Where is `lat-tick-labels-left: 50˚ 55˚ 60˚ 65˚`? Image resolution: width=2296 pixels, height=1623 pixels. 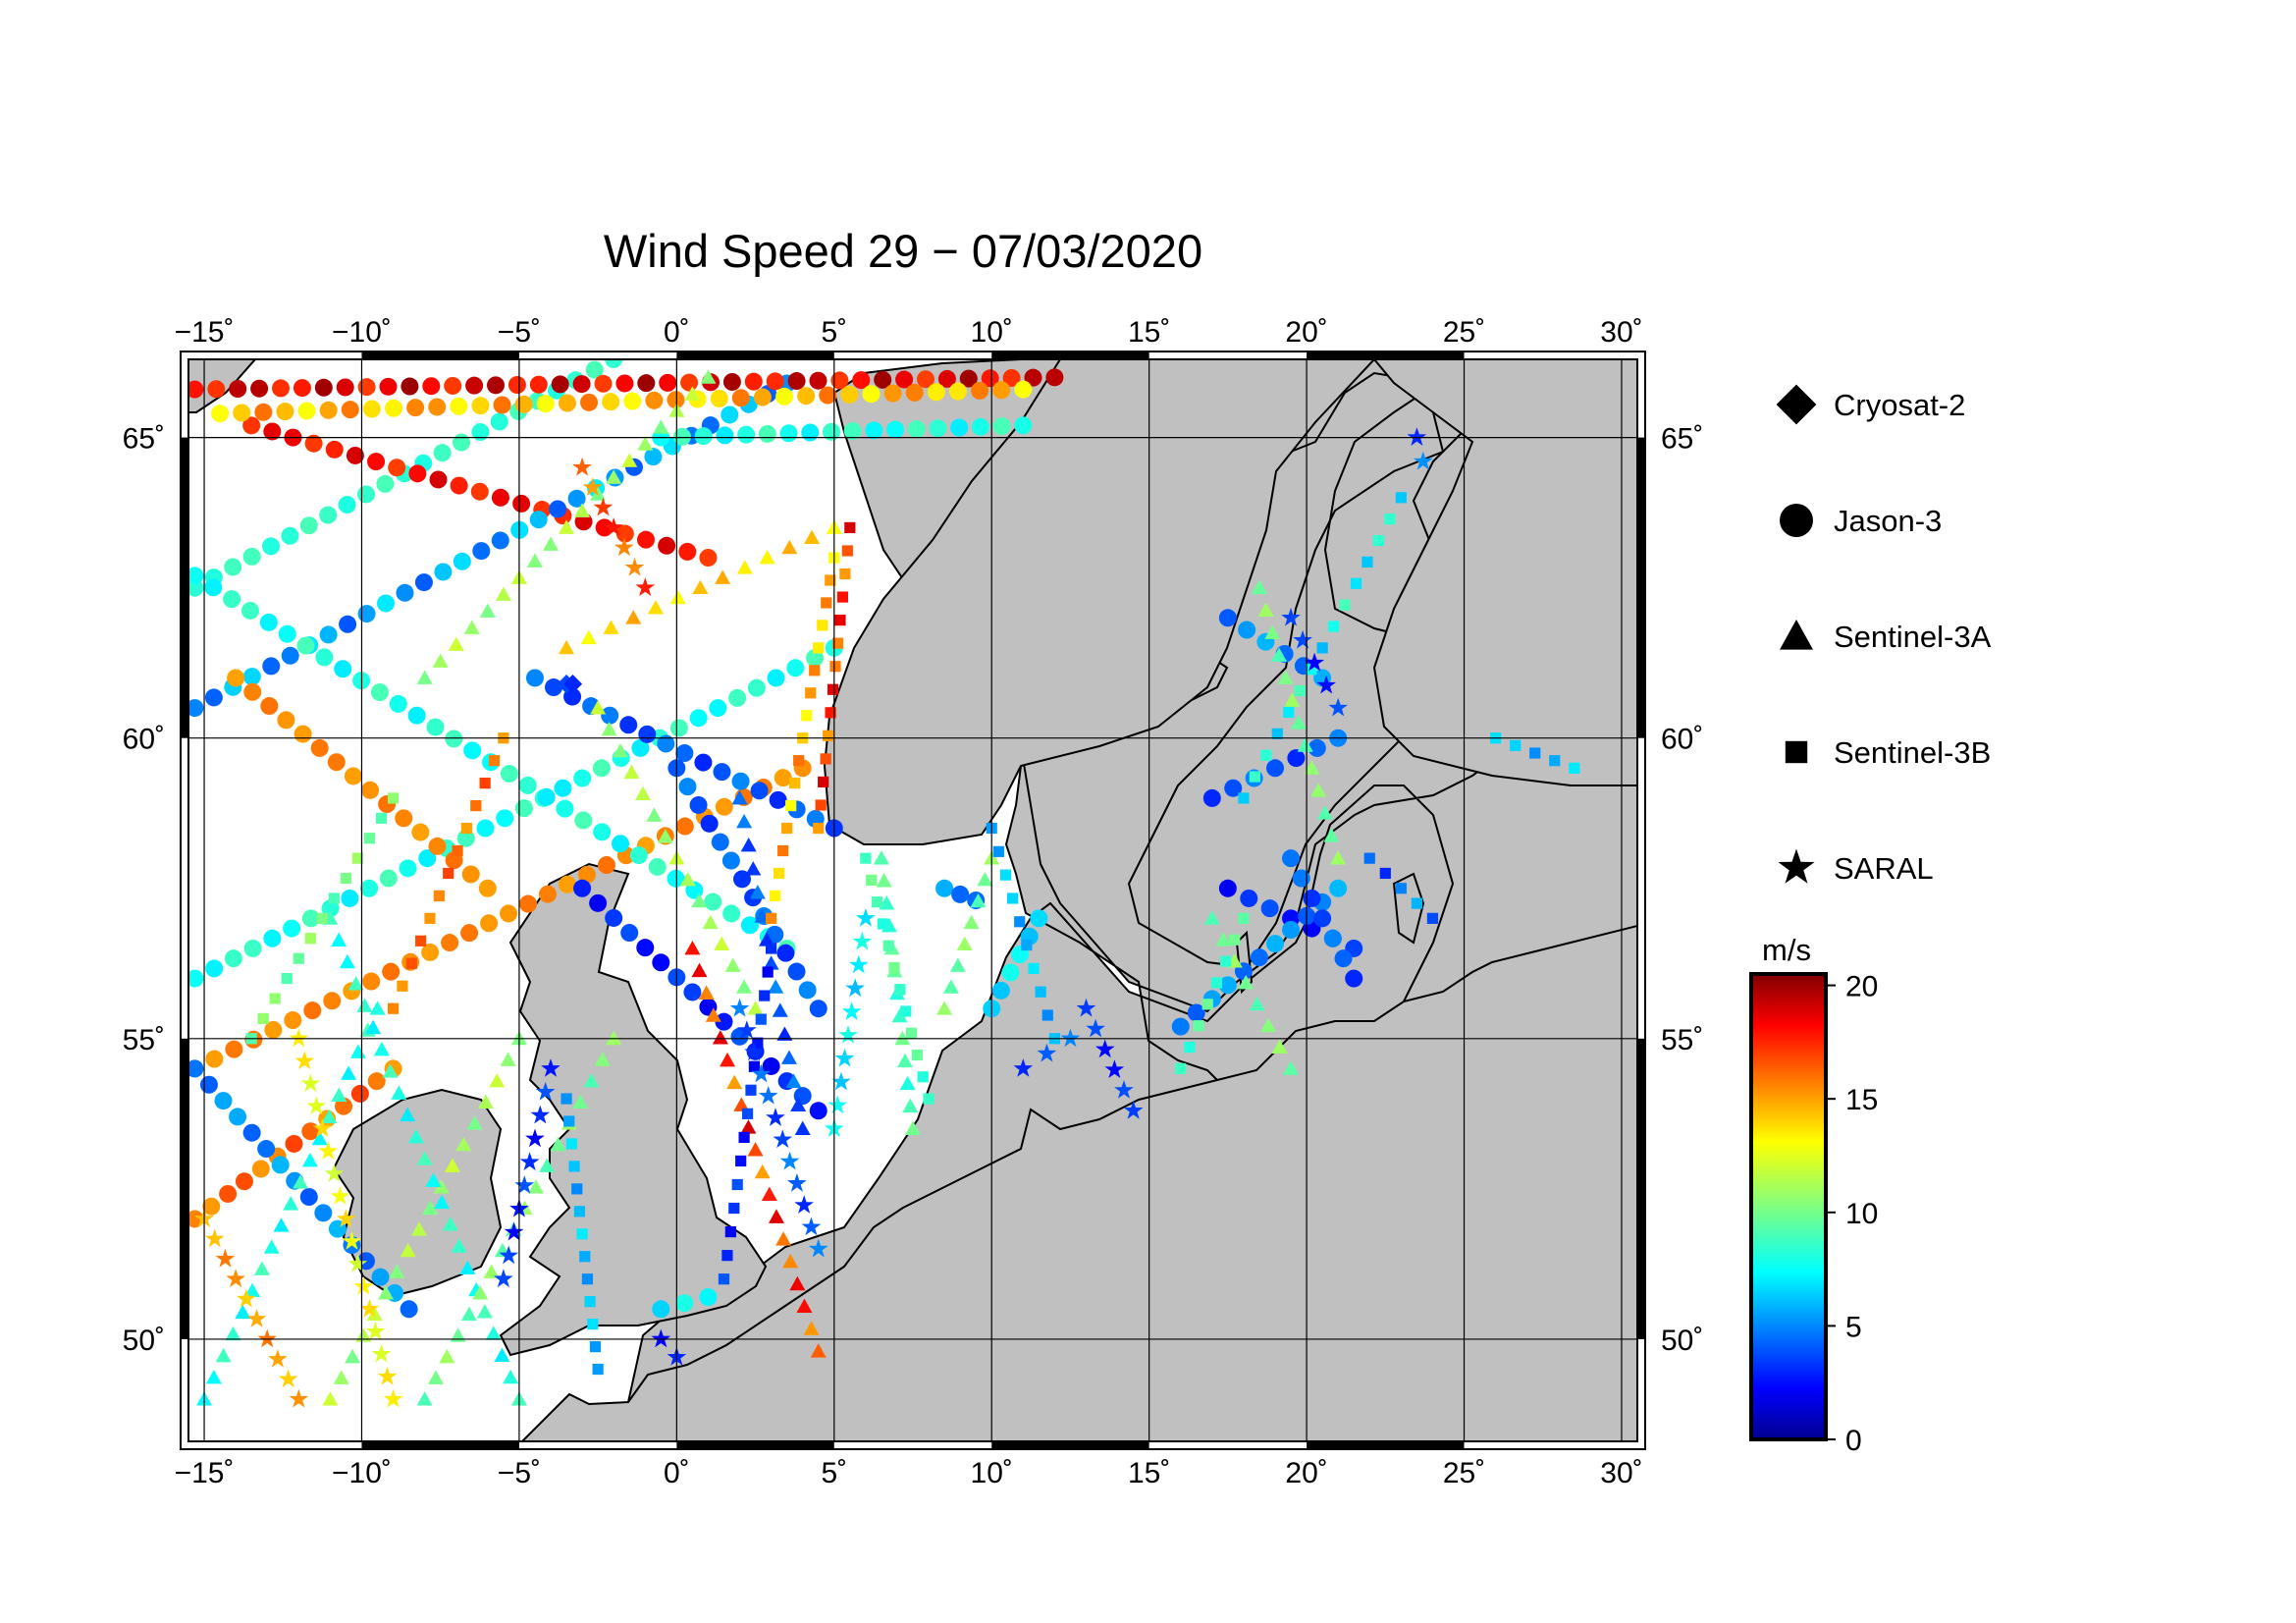
lat-tick-labels-left: 50˚ 55˚ 60˚ 65˚ is located at coordinates (144, 890).